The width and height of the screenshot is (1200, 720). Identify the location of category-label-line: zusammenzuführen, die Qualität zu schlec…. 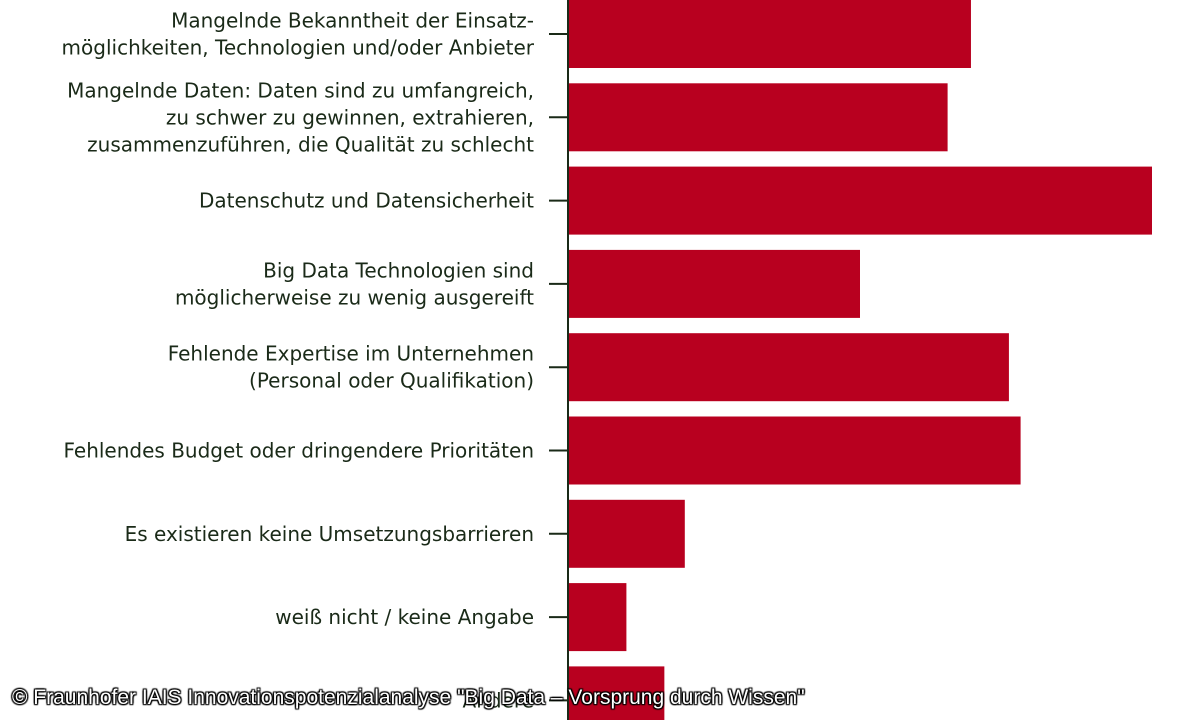
(310, 144).